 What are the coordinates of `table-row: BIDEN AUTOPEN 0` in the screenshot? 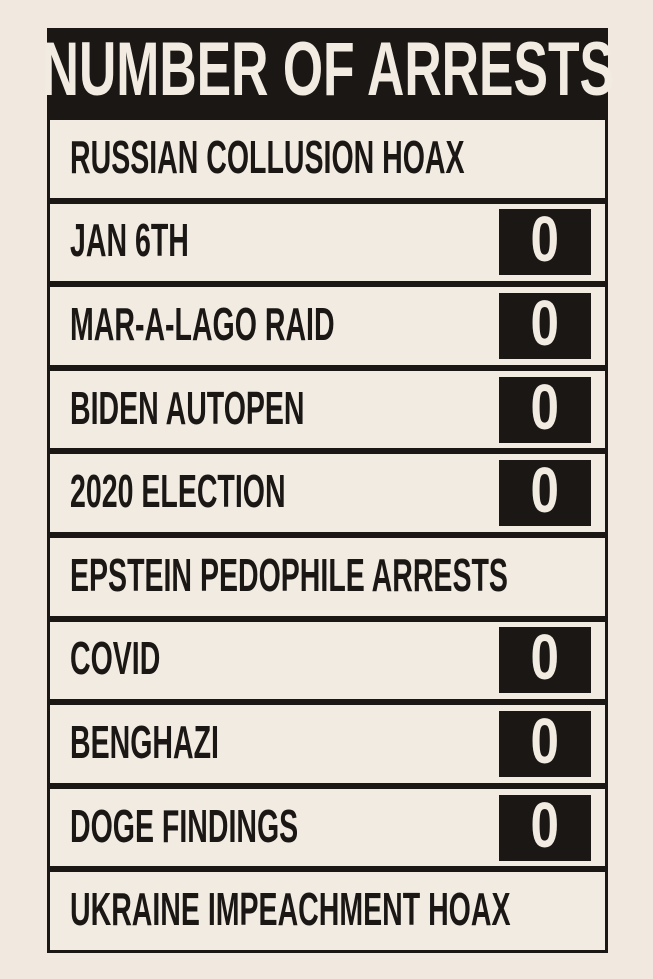 It's located at (327, 409).